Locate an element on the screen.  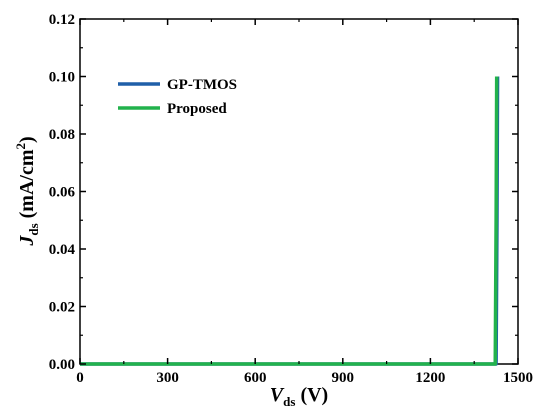
x-axis-title-main: V is located at coordinates (277, 395).